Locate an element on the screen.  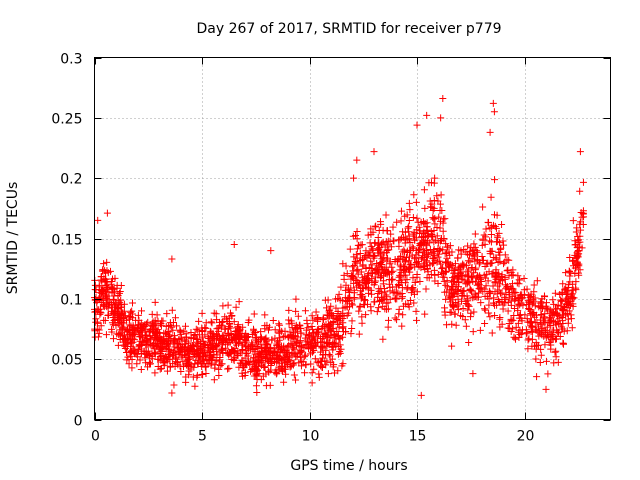
x-tick-label: 10 is located at coordinates (311, 437).